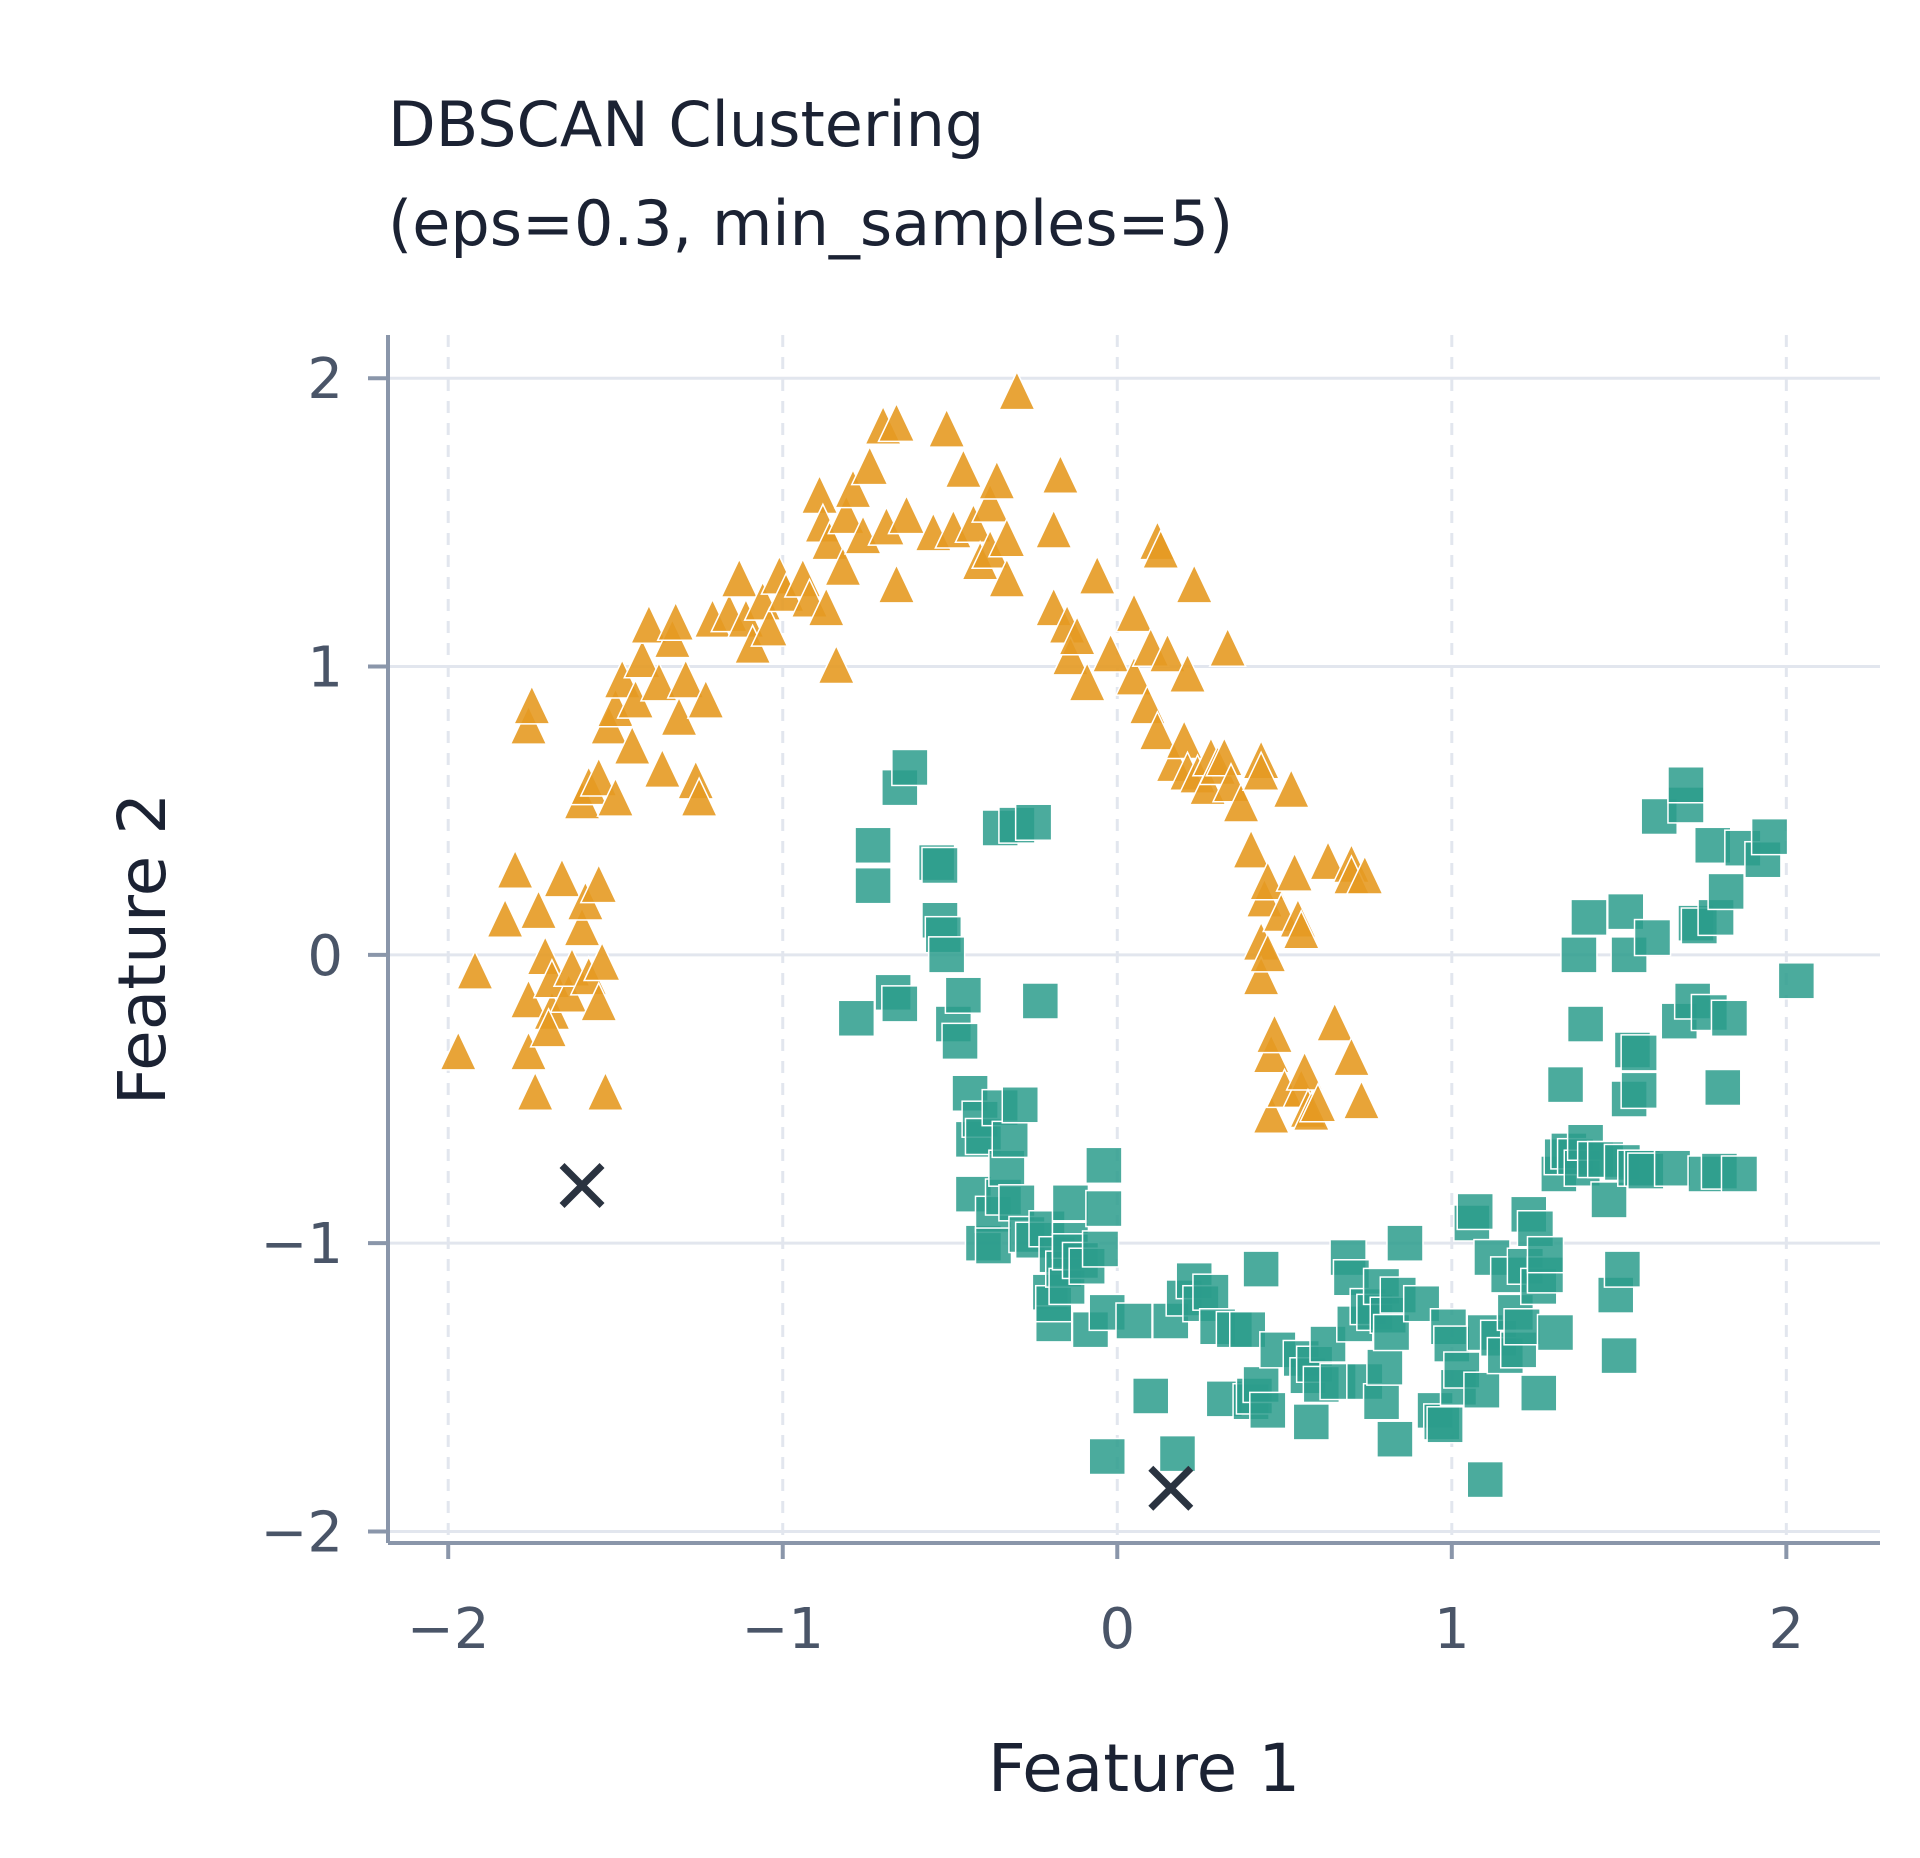 The width and height of the screenshot is (1920, 1858). I want to click on x-tick-label-2: 0, so click(1117, 1629).